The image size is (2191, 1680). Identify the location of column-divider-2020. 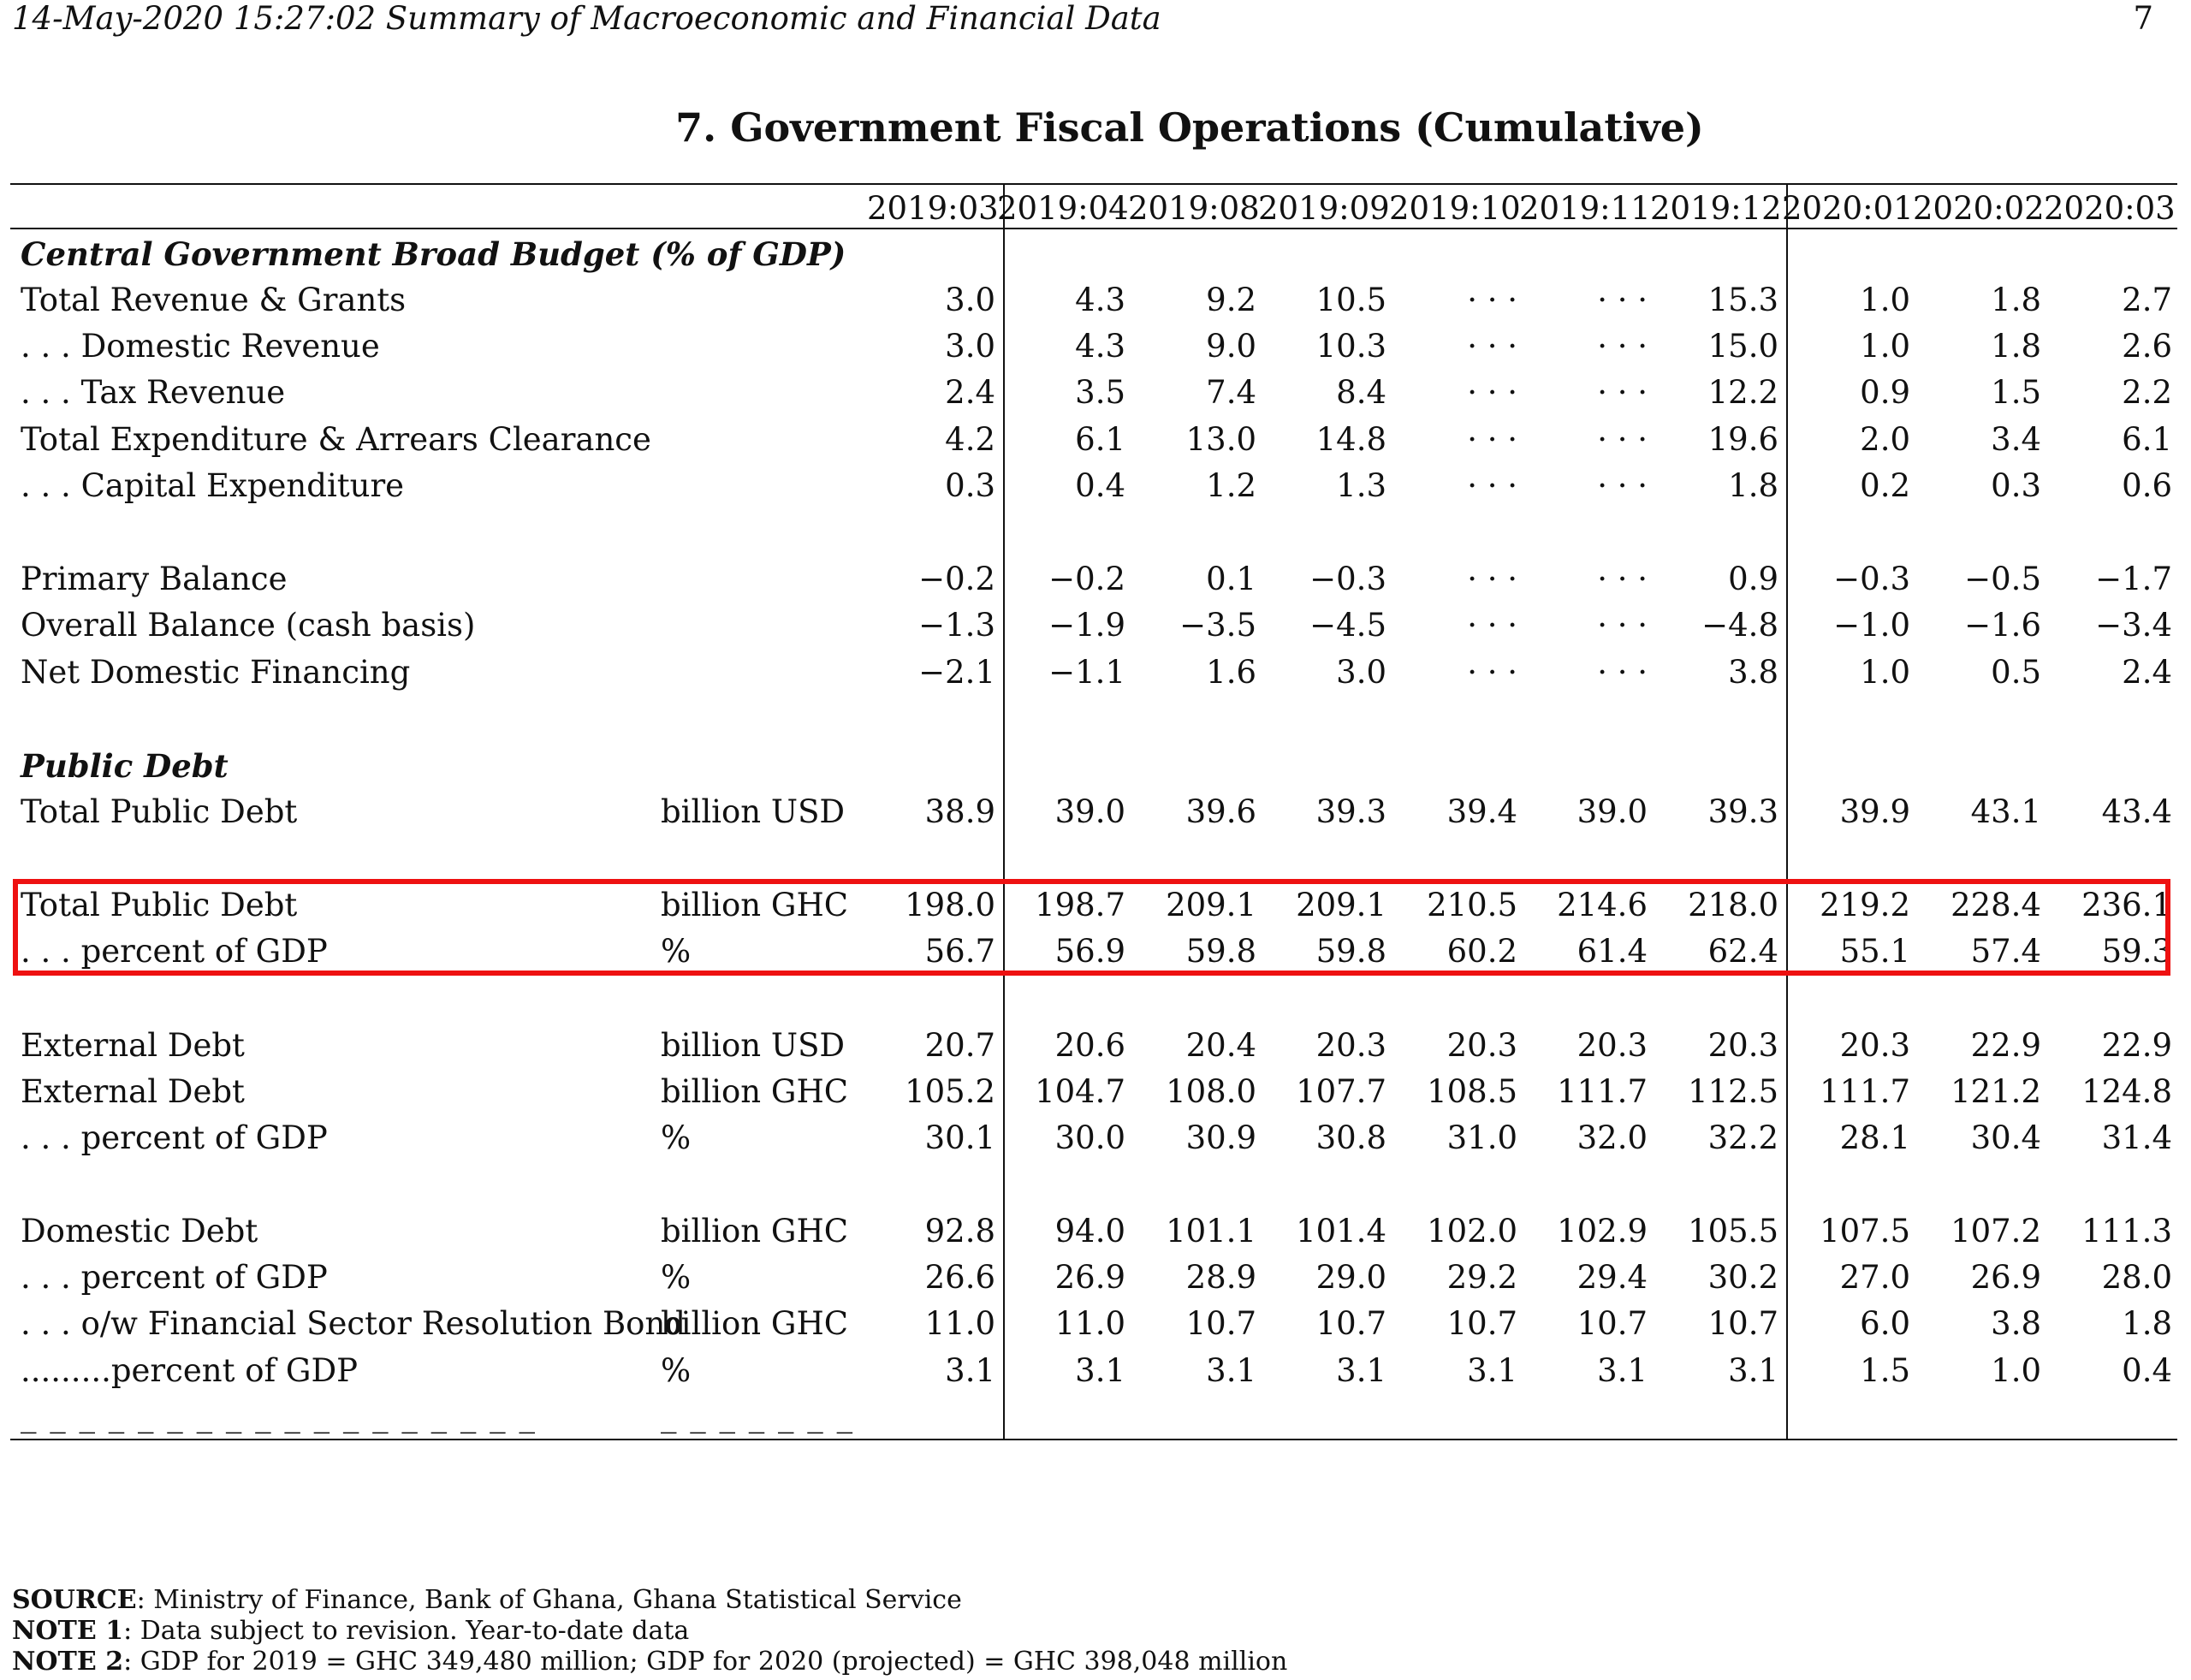
(1787, 812).